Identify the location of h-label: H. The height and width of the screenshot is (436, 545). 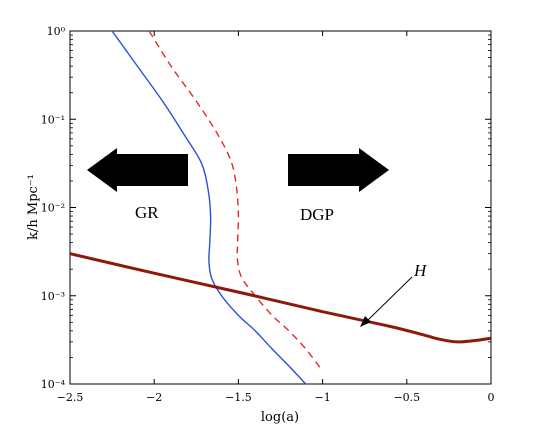
(420, 270).